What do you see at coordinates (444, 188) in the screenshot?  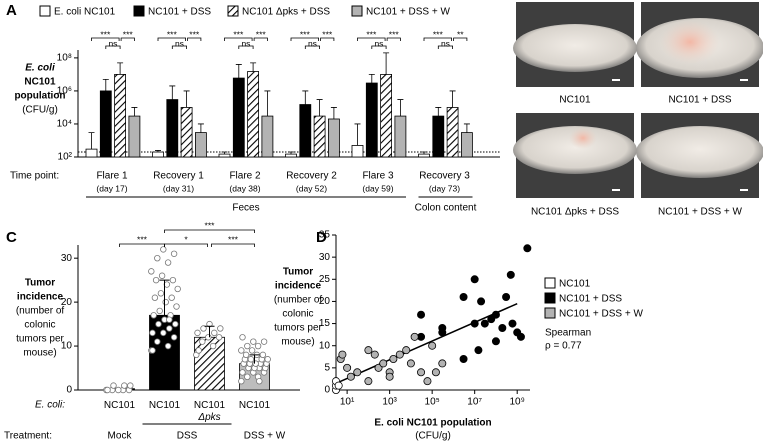 I see `x-sublabel: (day 73)` at bounding box center [444, 188].